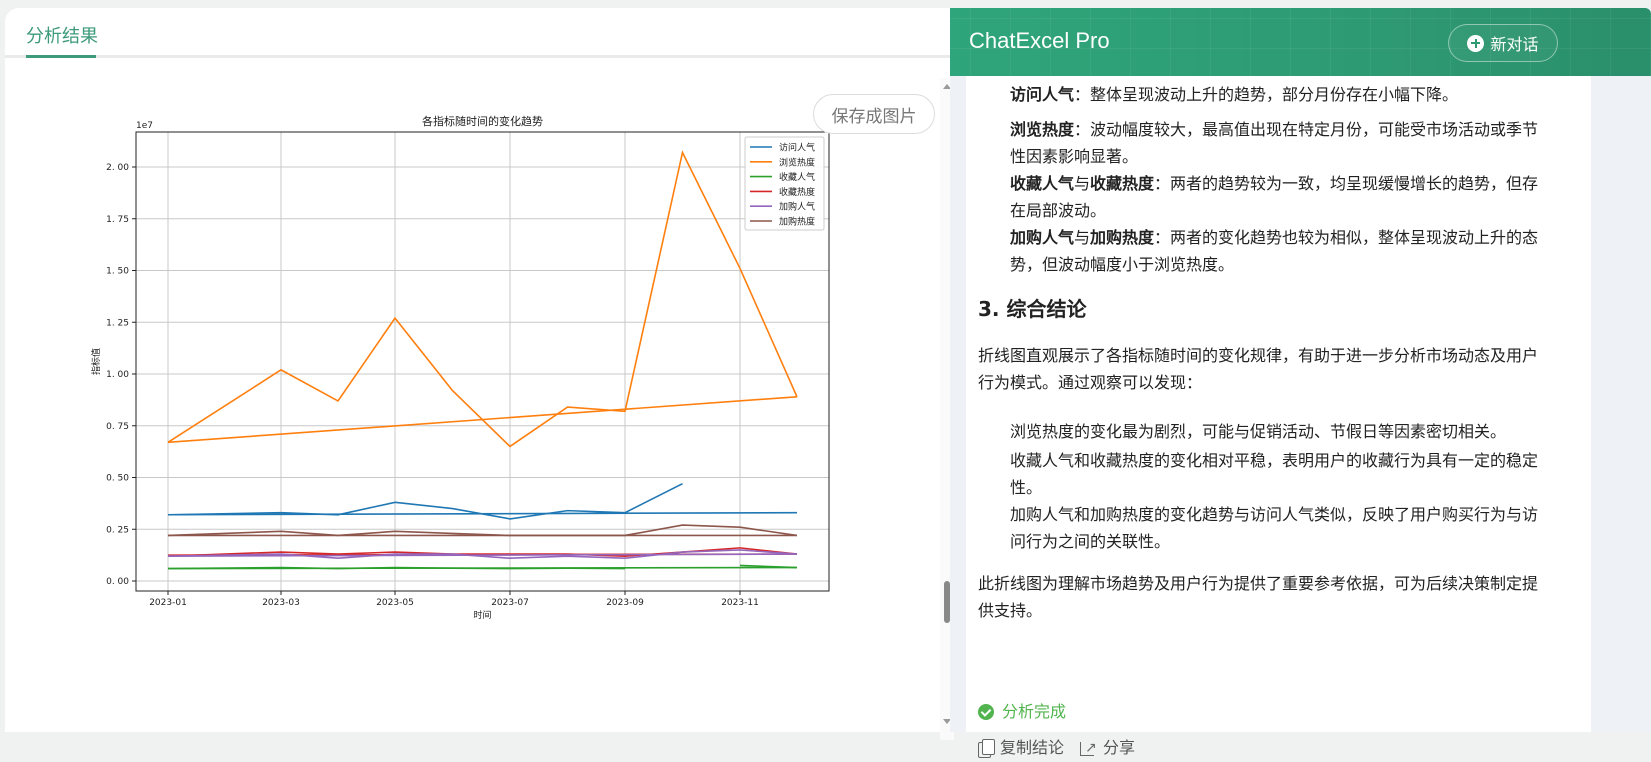 Image resolution: width=1651 pixels, height=762 pixels. I want to click on tab-analysis-result: 分析结果, so click(62, 36).